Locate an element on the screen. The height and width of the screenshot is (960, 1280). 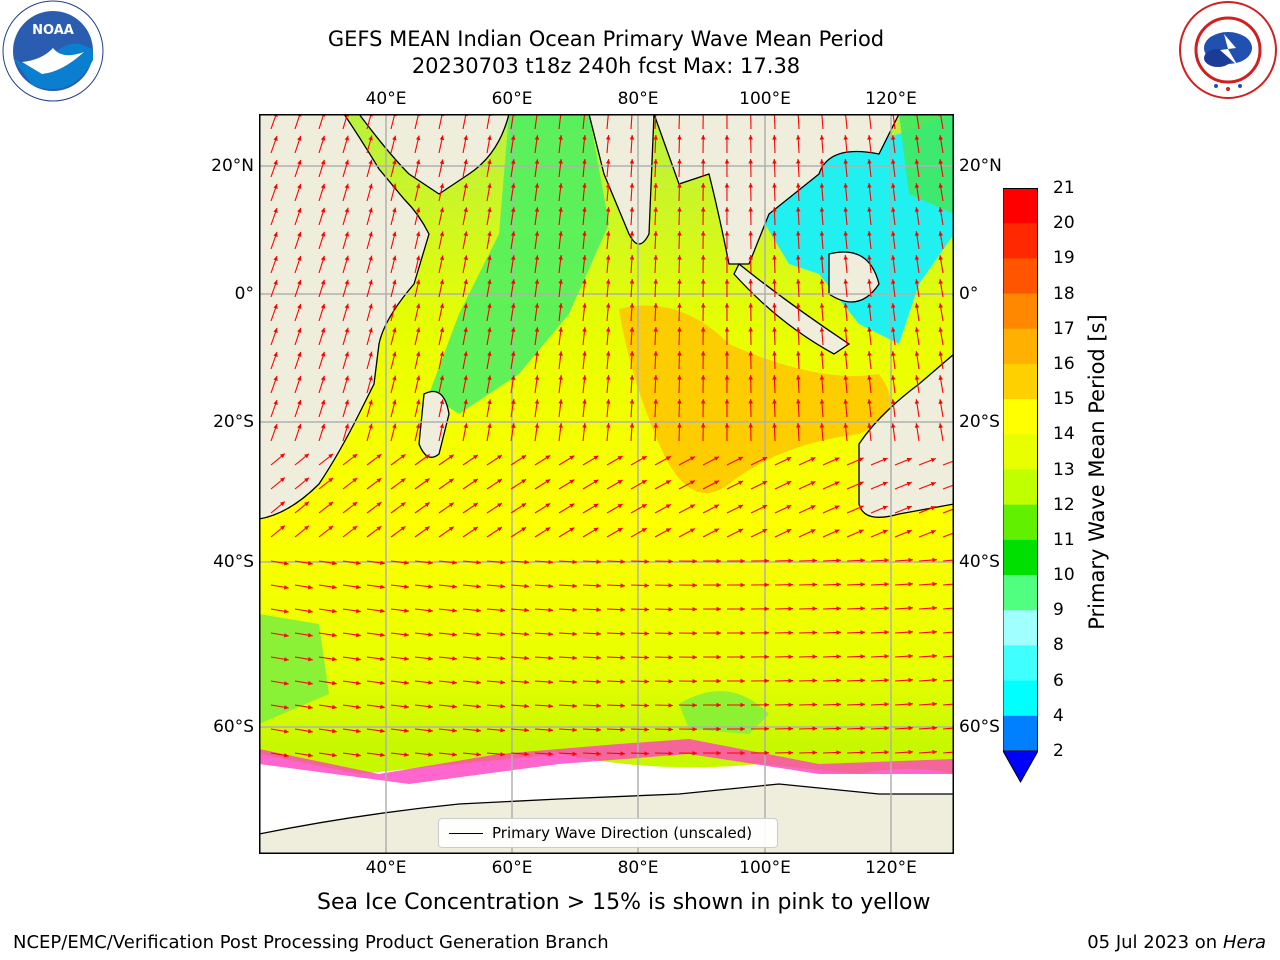
footer-host: Hera is located at coordinates (1244, 942).